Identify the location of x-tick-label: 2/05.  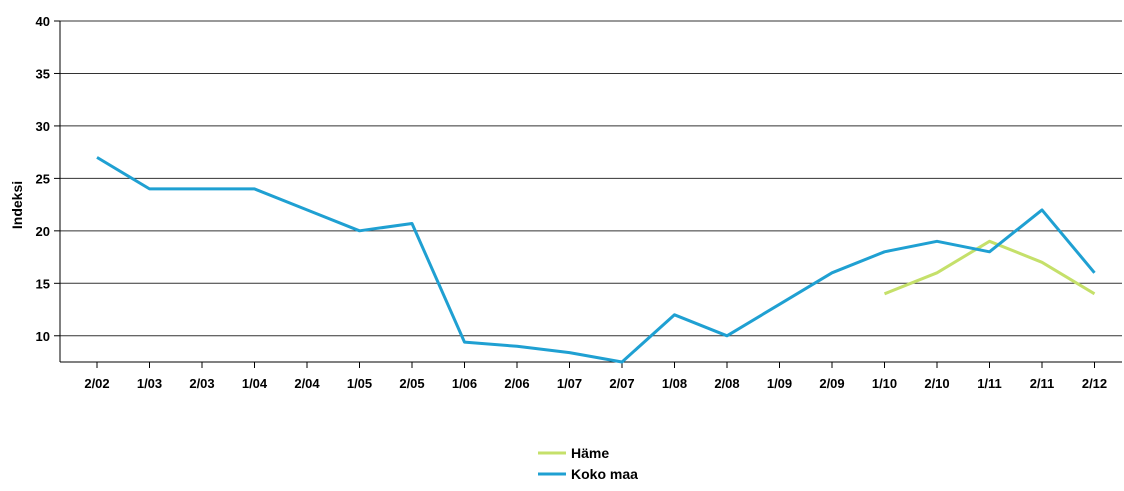
(411, 383).